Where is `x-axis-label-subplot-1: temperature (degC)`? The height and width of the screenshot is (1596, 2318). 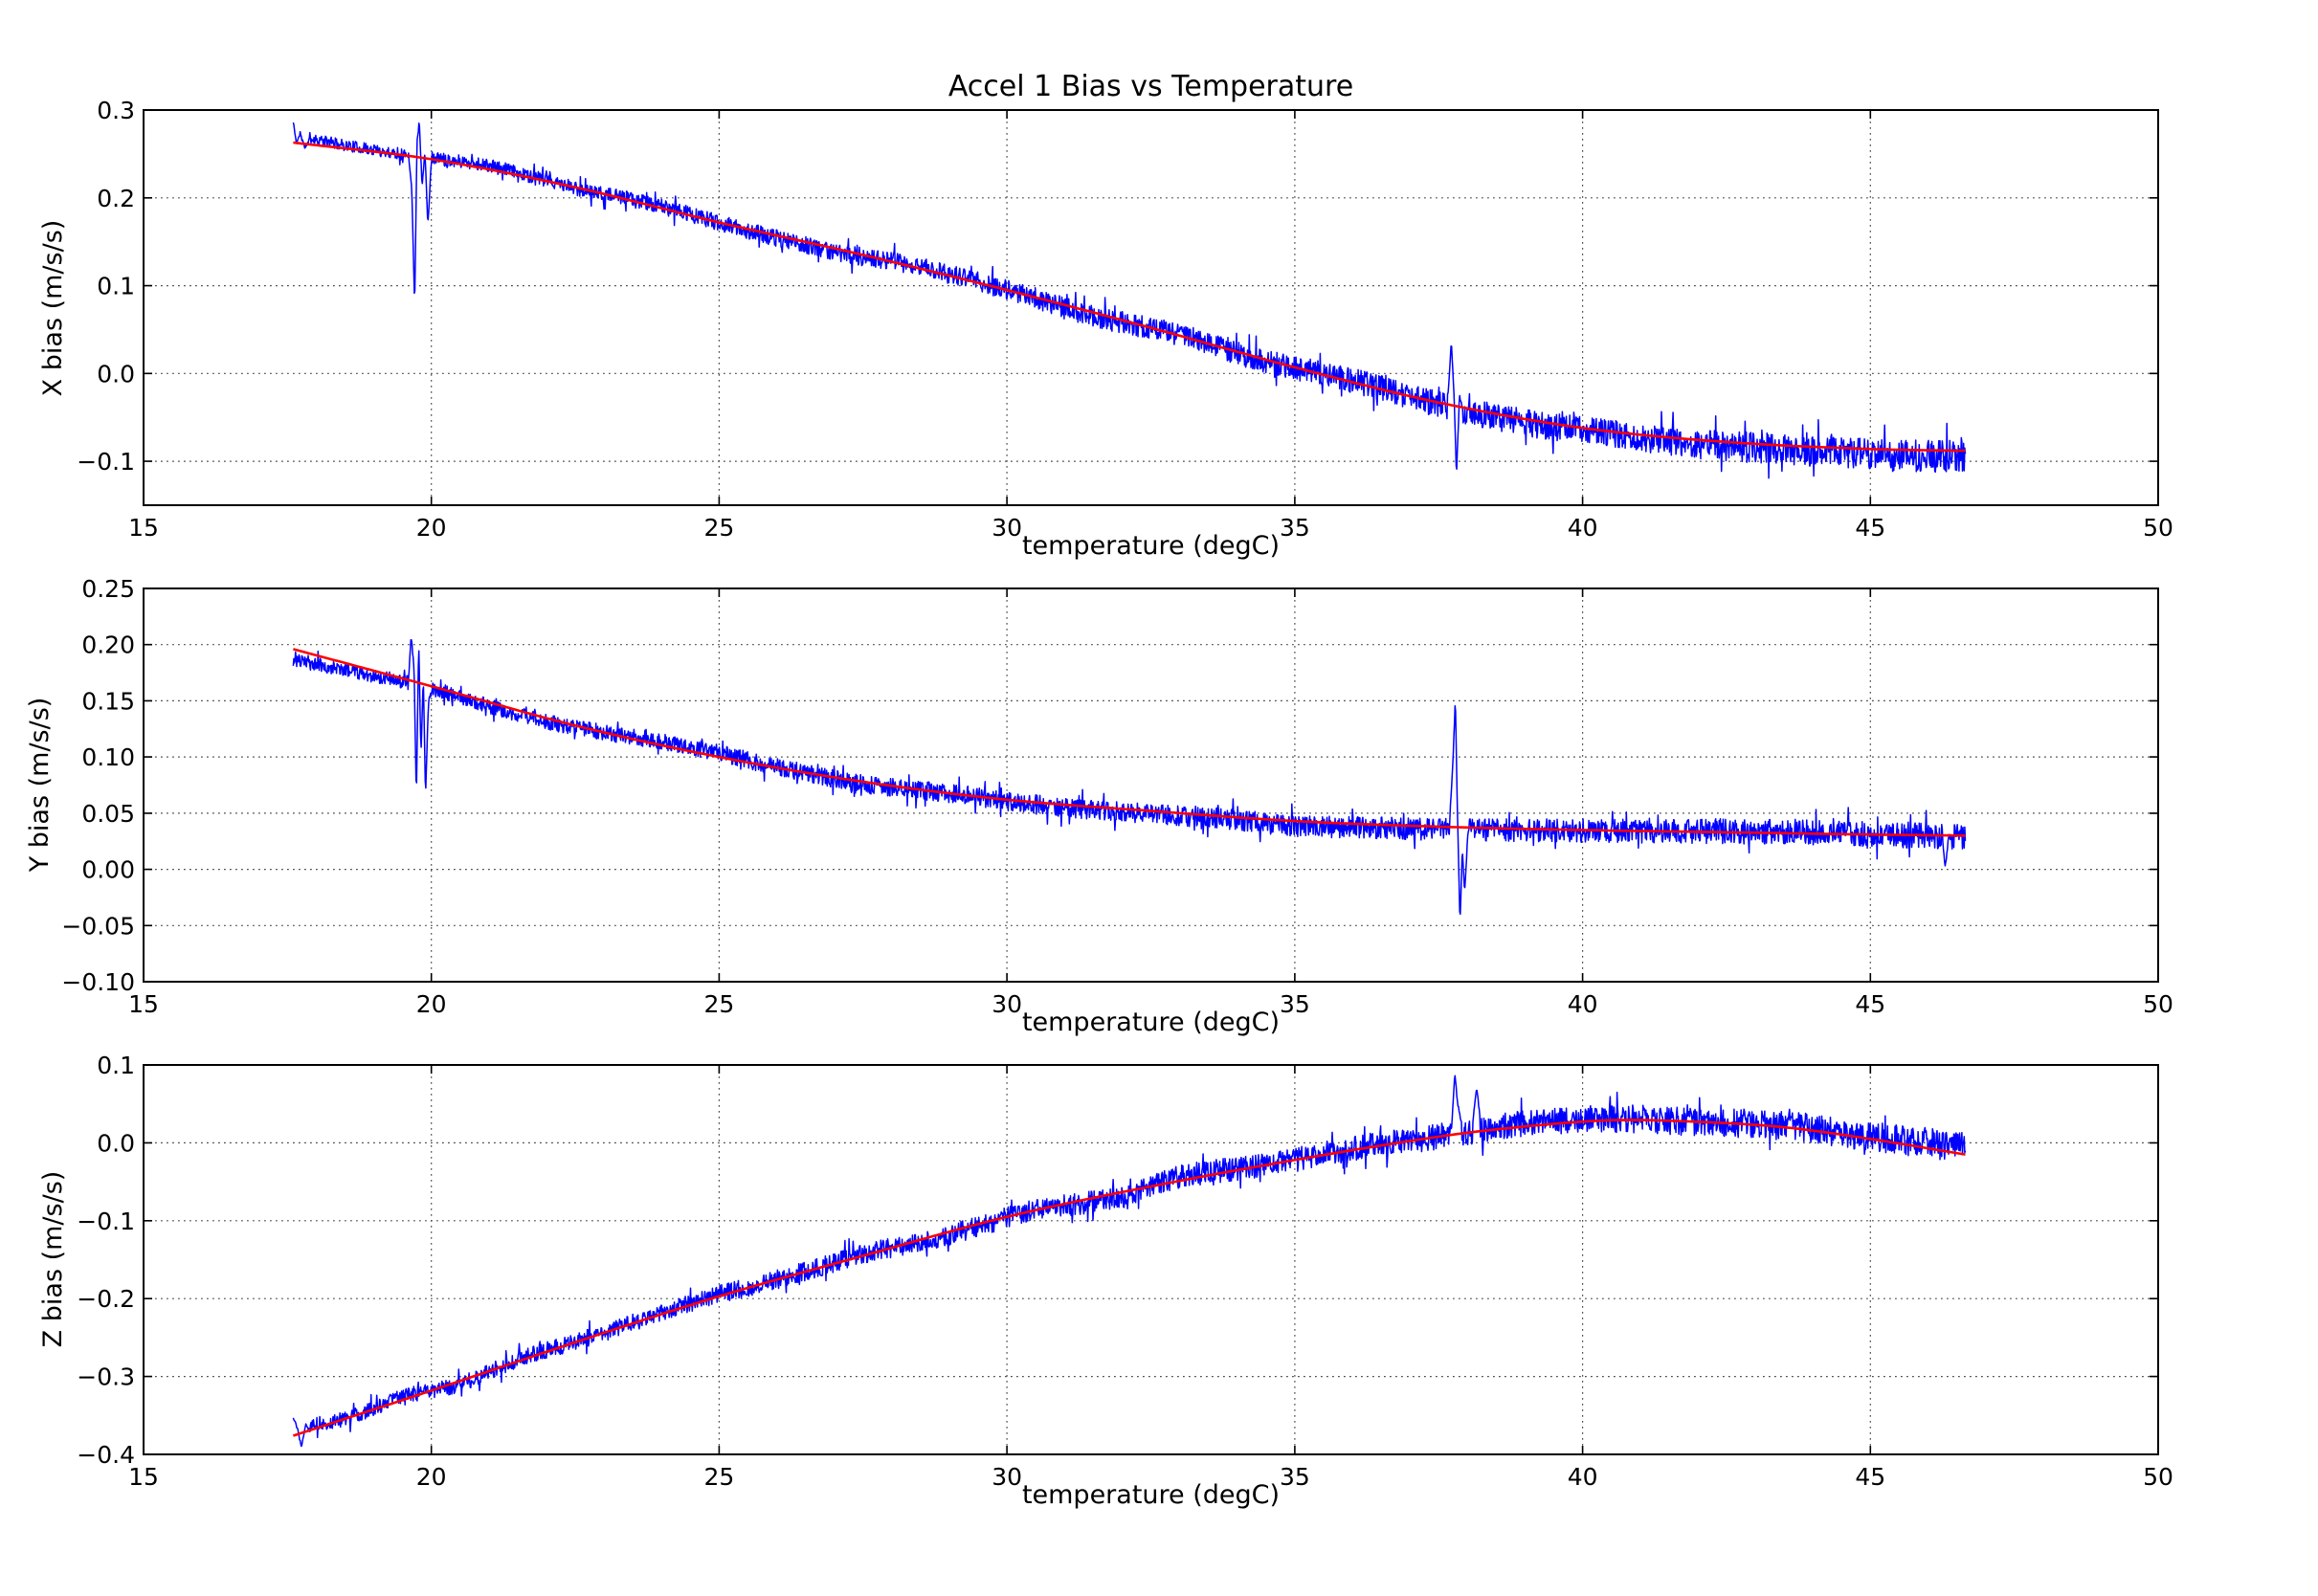 x-axis-label-subplot-1: temperature (degC) is located at coordinates (1151, 546).